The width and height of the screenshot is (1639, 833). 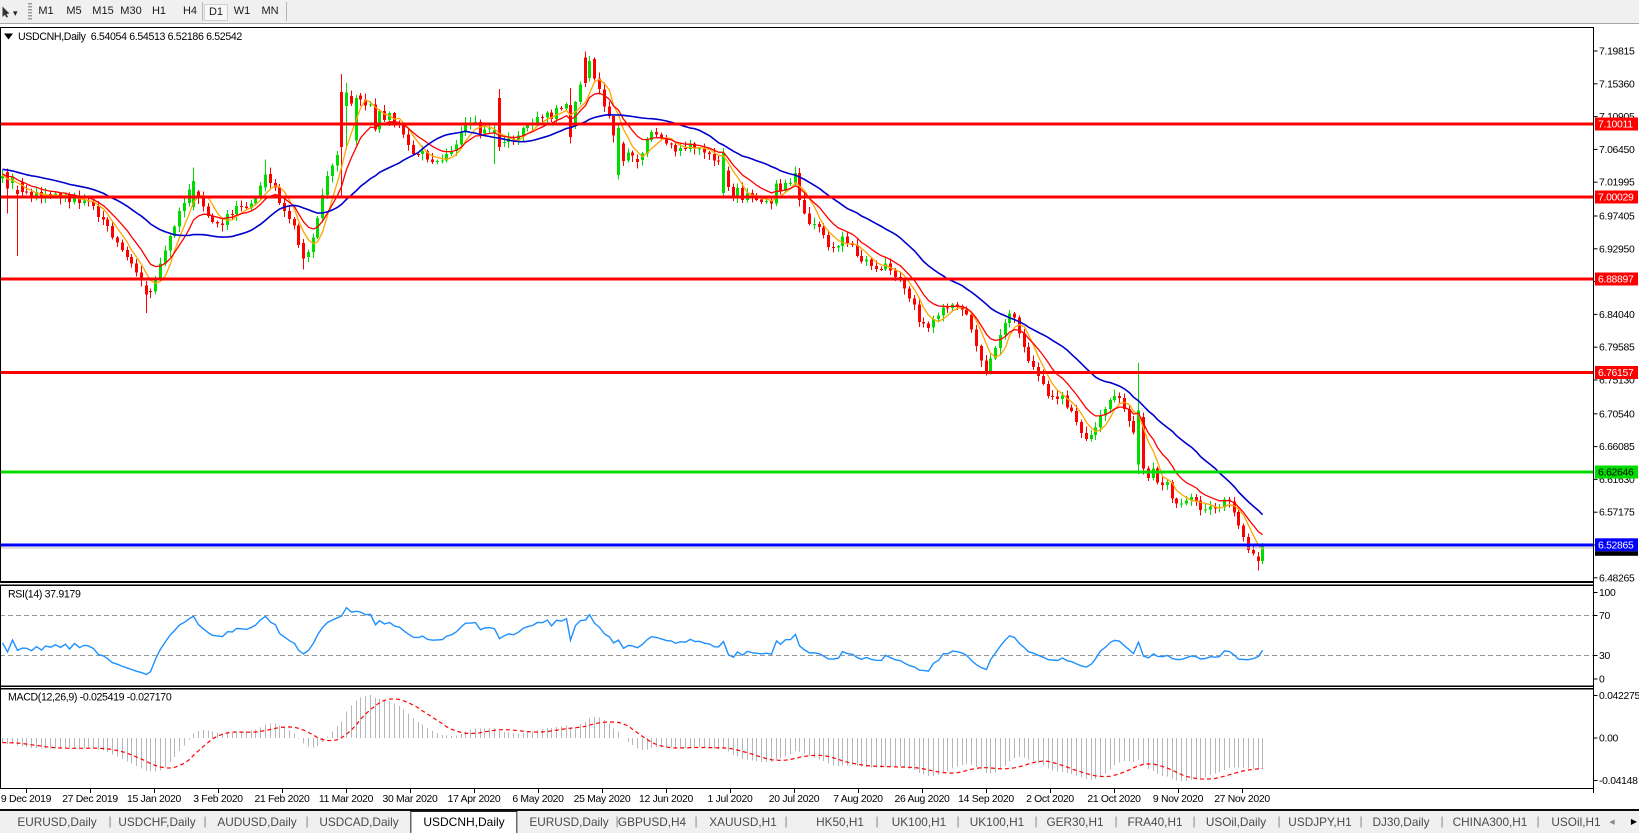 What do you see at coordinates (1615, 125) in the screenshot?
I see `svg-text: 7.10011` at bounding box center [1615, 125].